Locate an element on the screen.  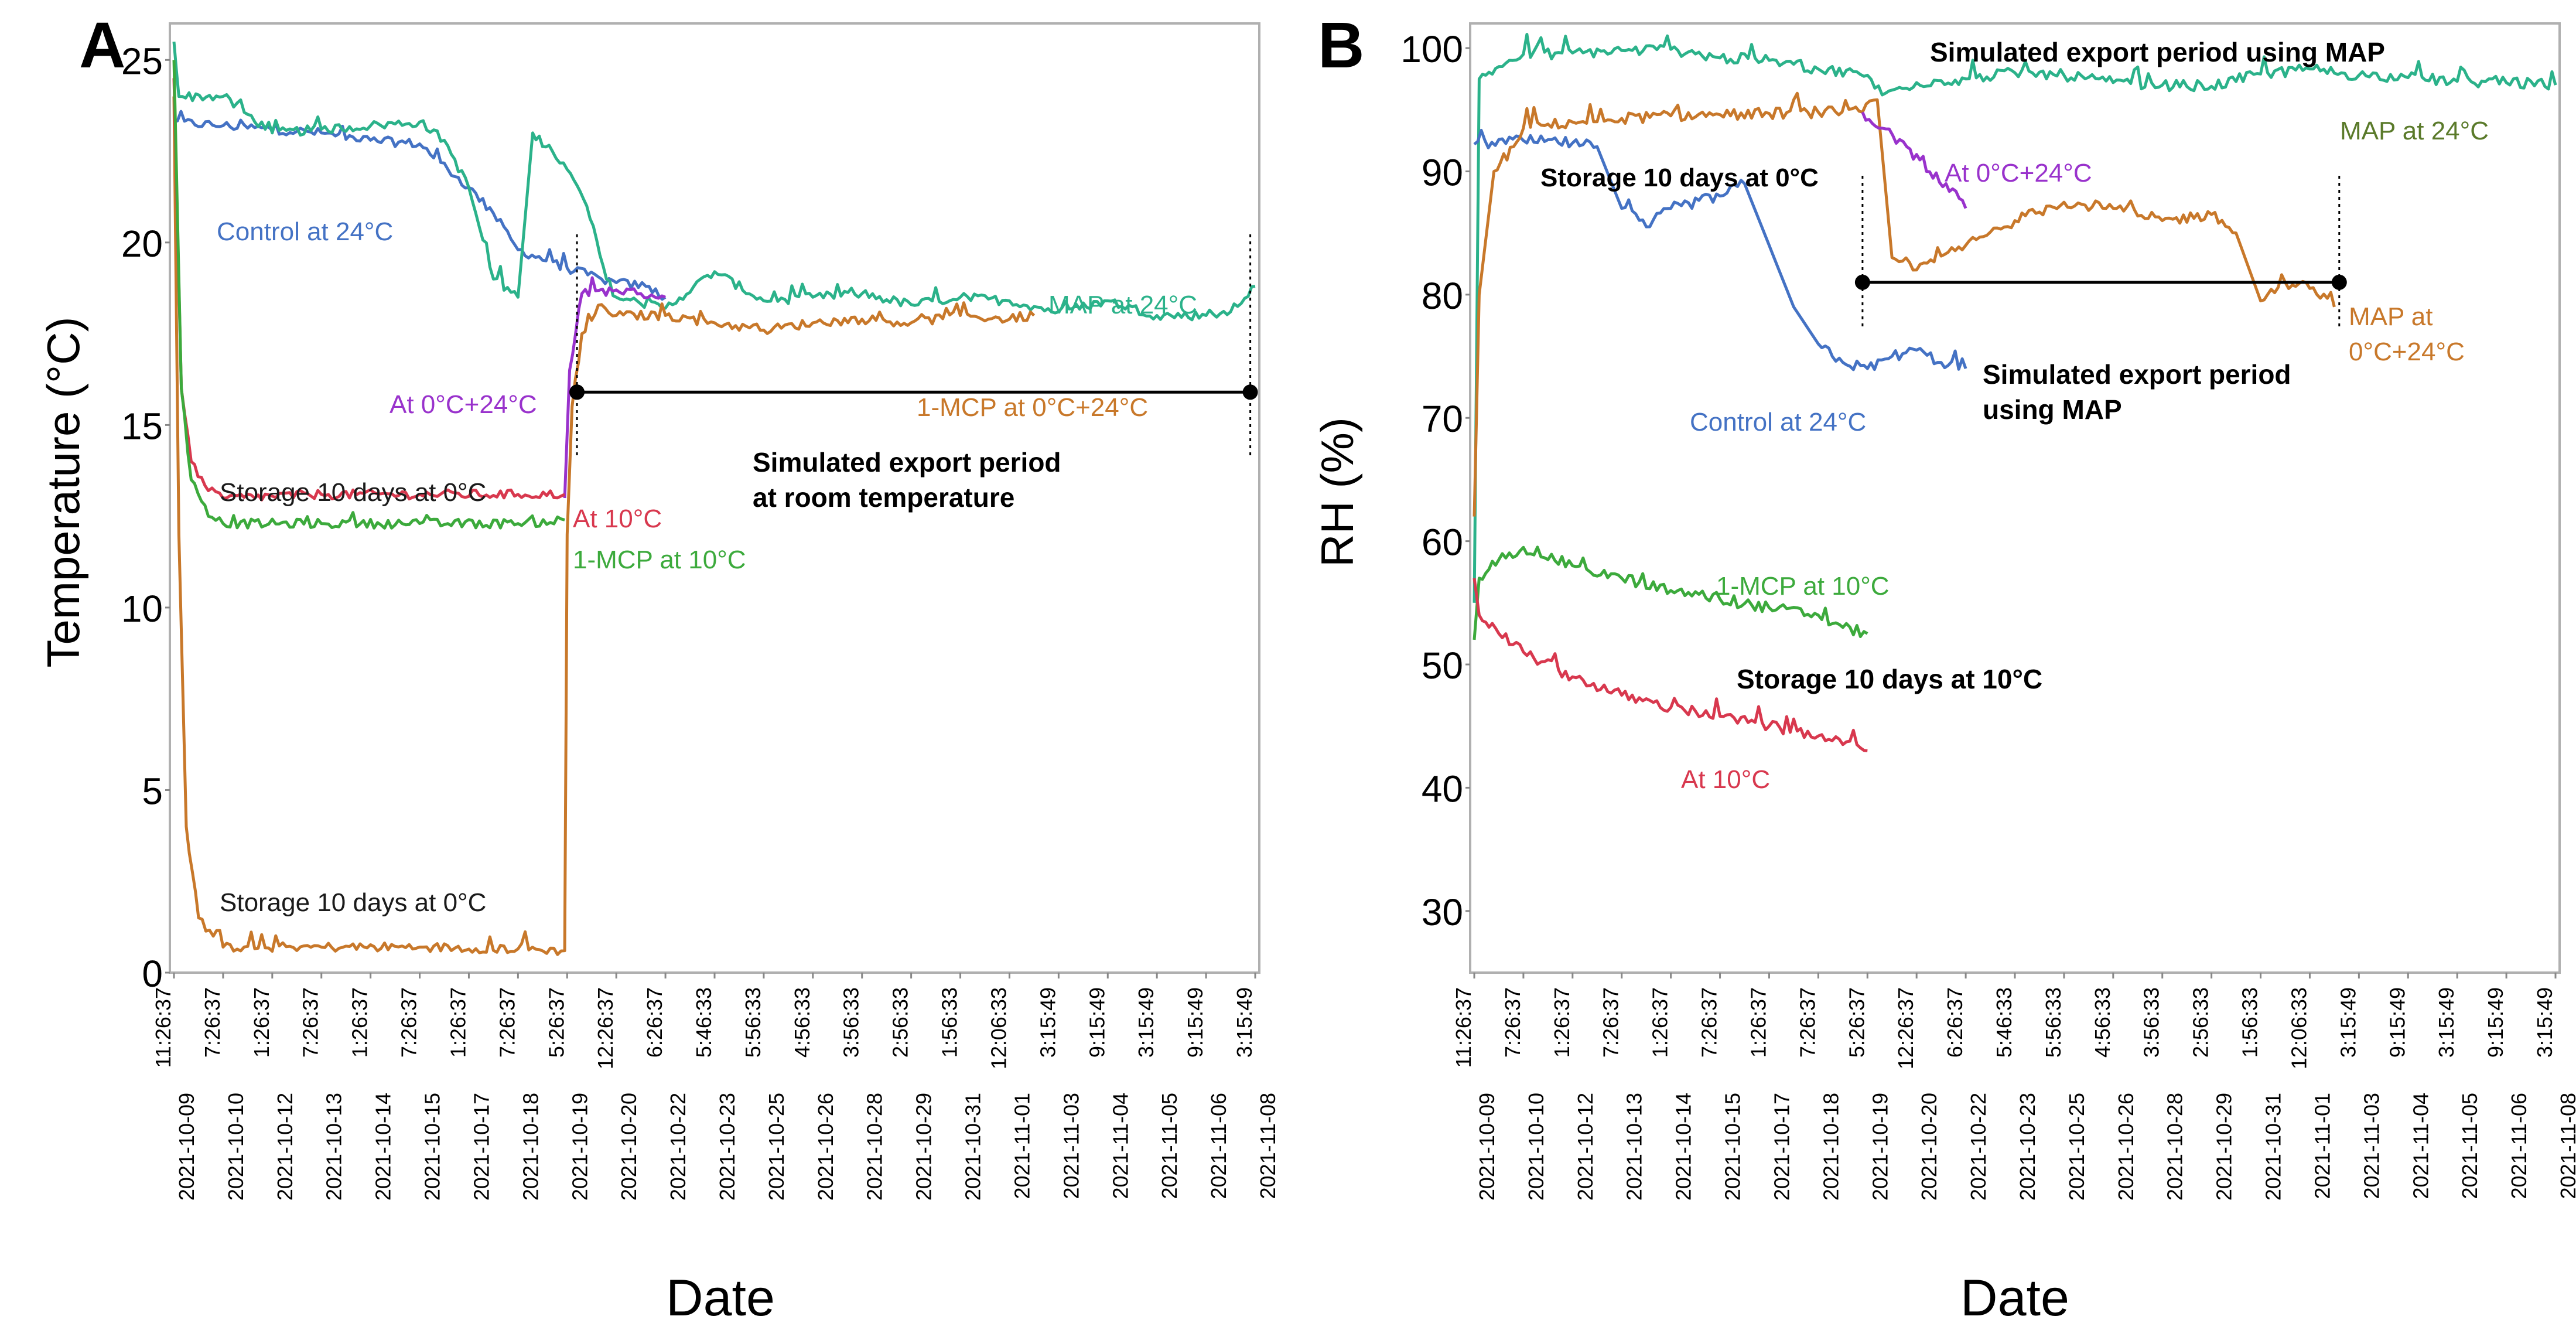
panel-a-label-storage-lower: Storage 10 days at 0°C is located at coordinates (353, 902).